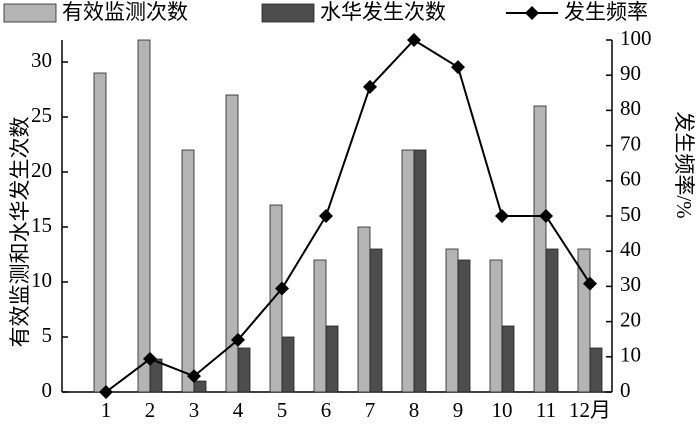 The width and height of the screenshot is (700, 434). What do you see at coordinates (630, 179) in the screenshot?
I see `y2-tick-label: 60` at bounding box center [630, 179].